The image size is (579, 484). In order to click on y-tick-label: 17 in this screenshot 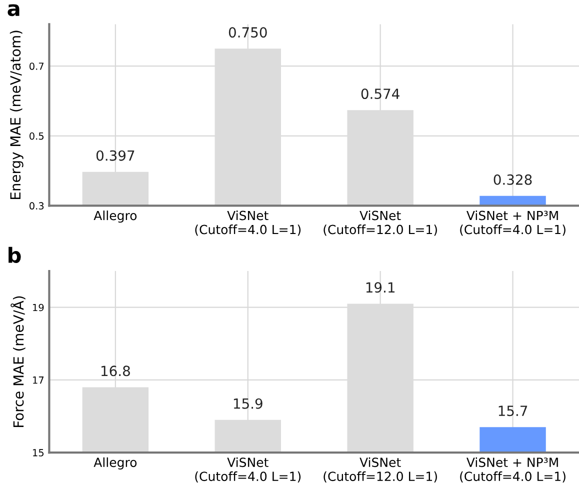, I will do `click(38, 380)`.